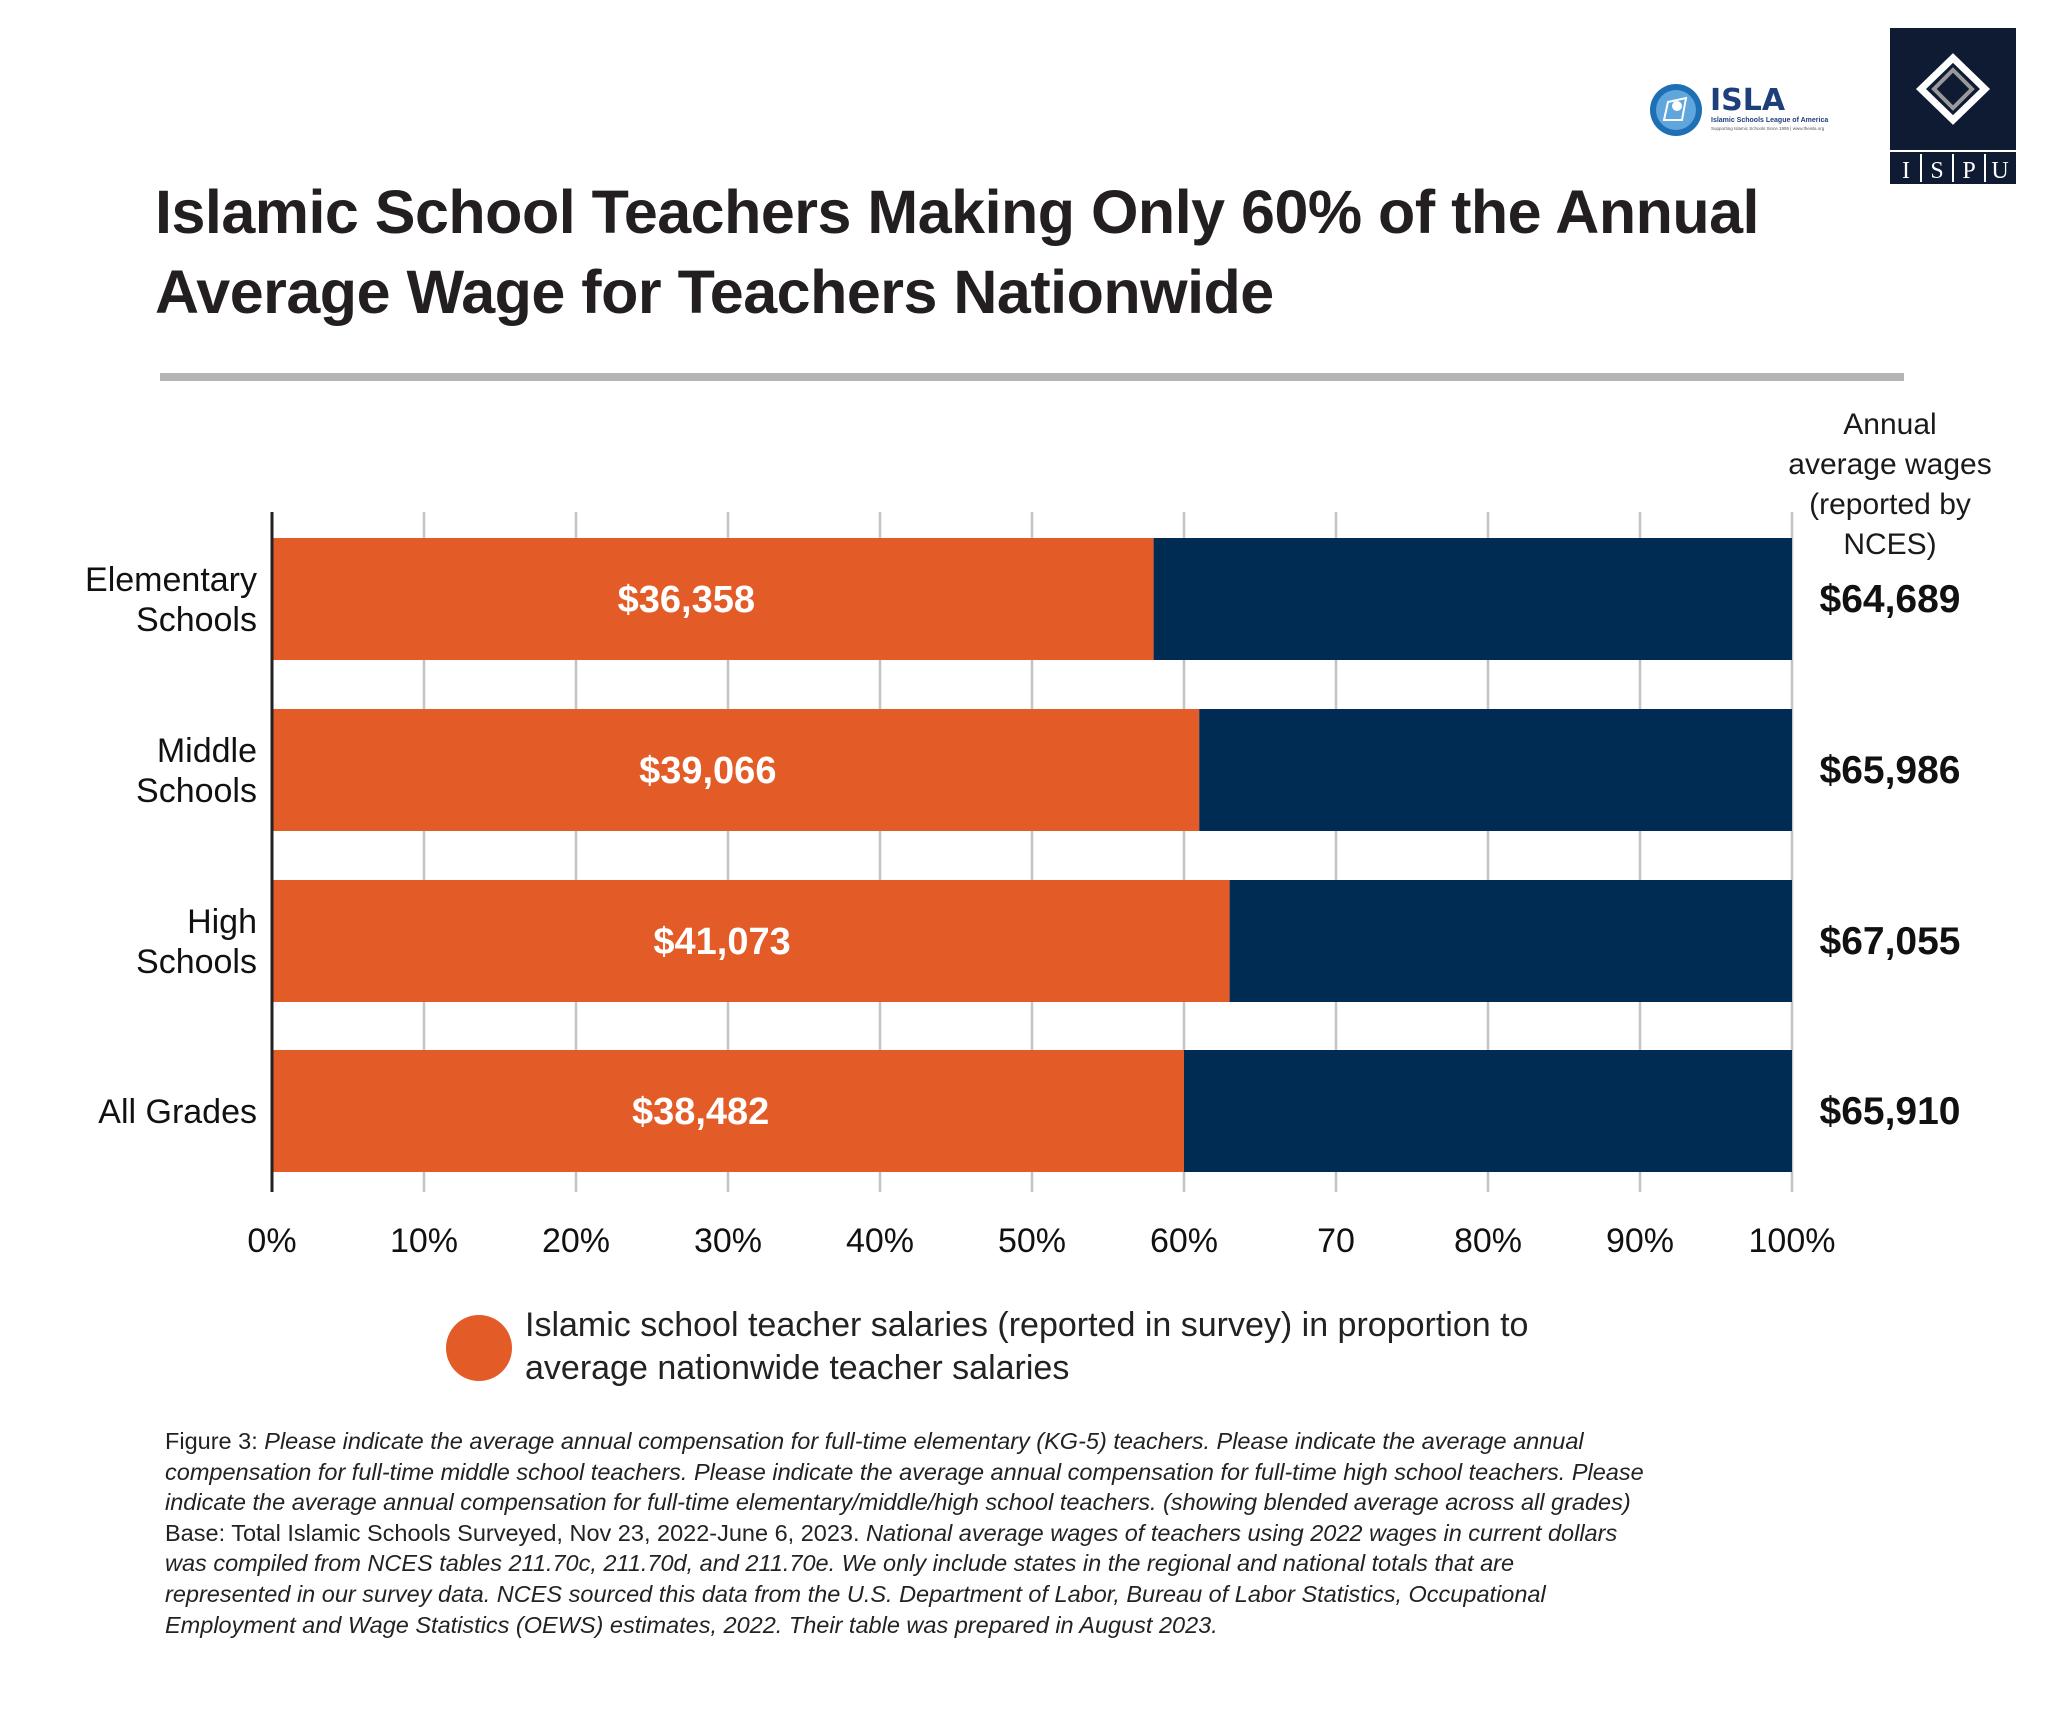  What do you see at coordinates (207, 751) in the screenshot?
I see `y-category-label: Middle` at bounding box center [207, 751].